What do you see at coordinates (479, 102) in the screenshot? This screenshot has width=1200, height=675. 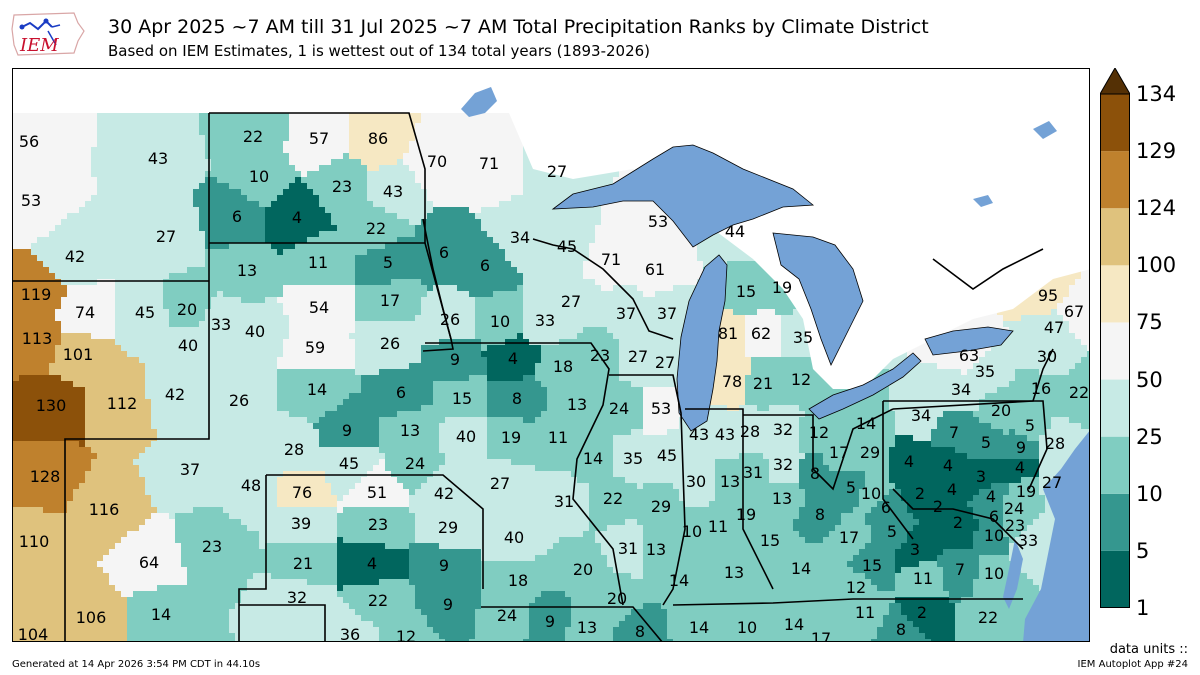 I see `lake-northwest` at bounding box center [479, 102].